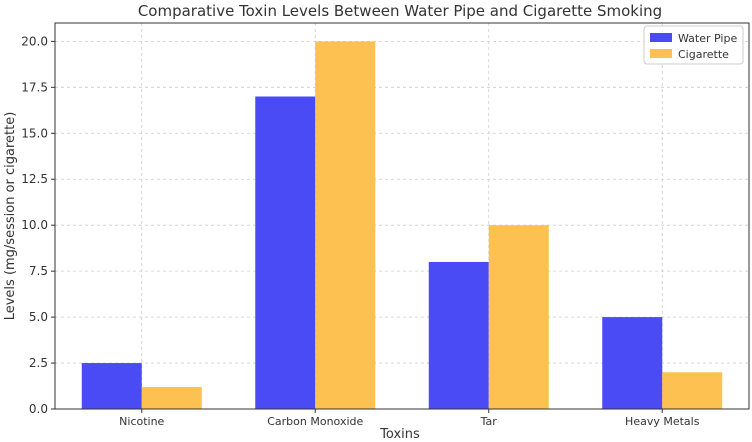 This screenshot has width=752, height=442. Describe the element at coordinates (458, 335) in the screenshot. I see `bar-water-pipe-tar` at that location.